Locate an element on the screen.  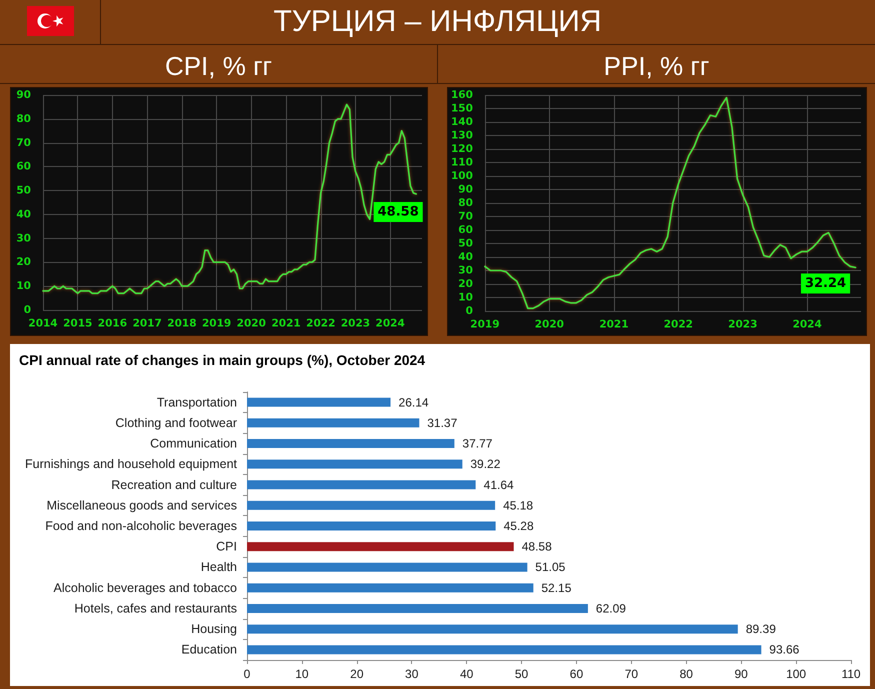
y-tick-label: 120 is located at coordinates (461, 149).